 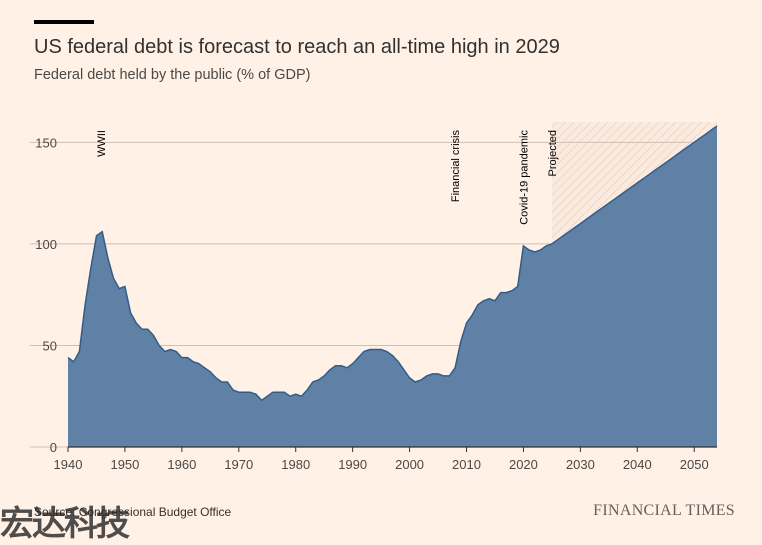 What do you see at coordinates (53, 447) in the screenshot?
I see `y-tick-label-0: 0` at bounding box center [53, 447].